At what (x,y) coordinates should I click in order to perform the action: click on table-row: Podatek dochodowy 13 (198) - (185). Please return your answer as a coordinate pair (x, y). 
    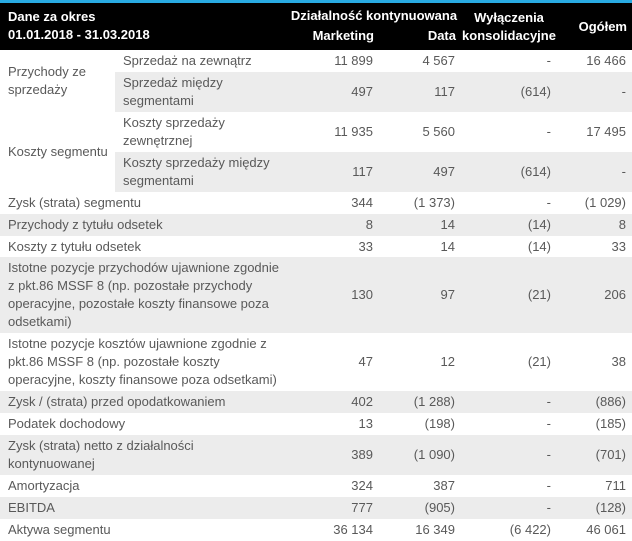
    Looking at the image, I should click on (316, 424).